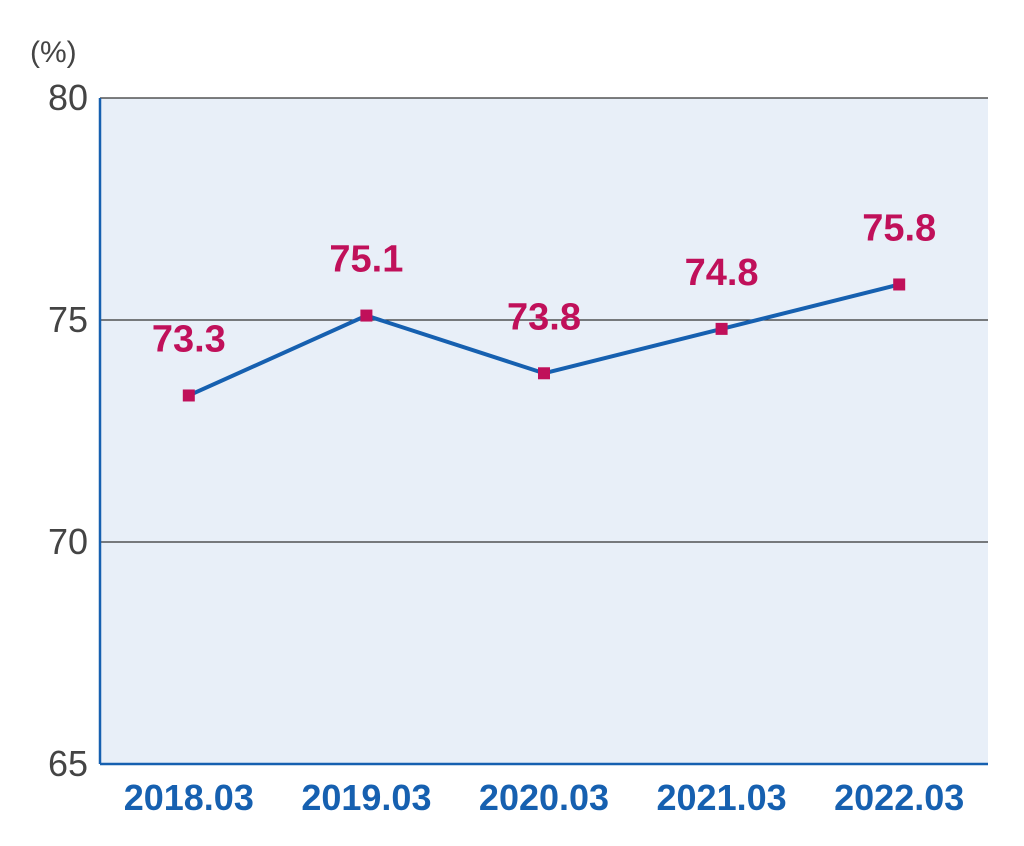 This screenshot has width=1024, height=846. Describe the element at coordinates (366, 260) in the screenshot. I see `data-label: 75.1` at that location.